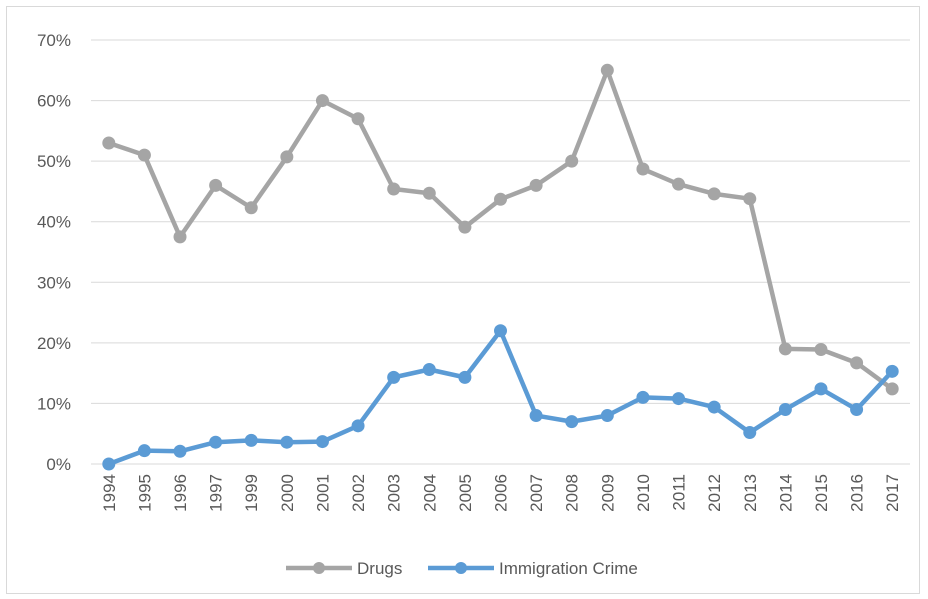 The width and height of the screenshot is (928, 599). I want to click on legend-label-drugs: Drugs, so click(379, 568).